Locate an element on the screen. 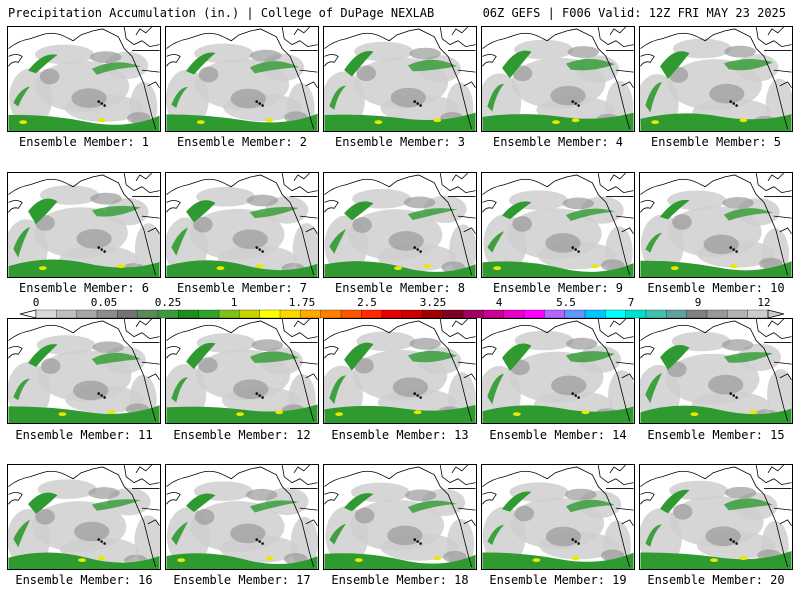  colorbar-tick-label: 0.25 is located at coordinates (168, 302).